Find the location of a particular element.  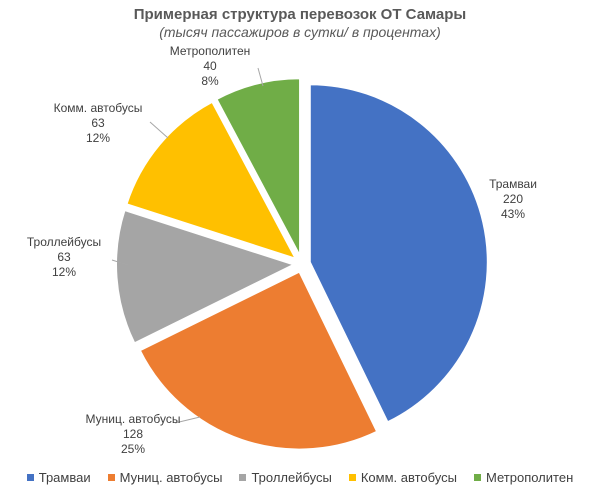

label-tramvai: Трамваи 220 43% is located at coordinates (513, 199).